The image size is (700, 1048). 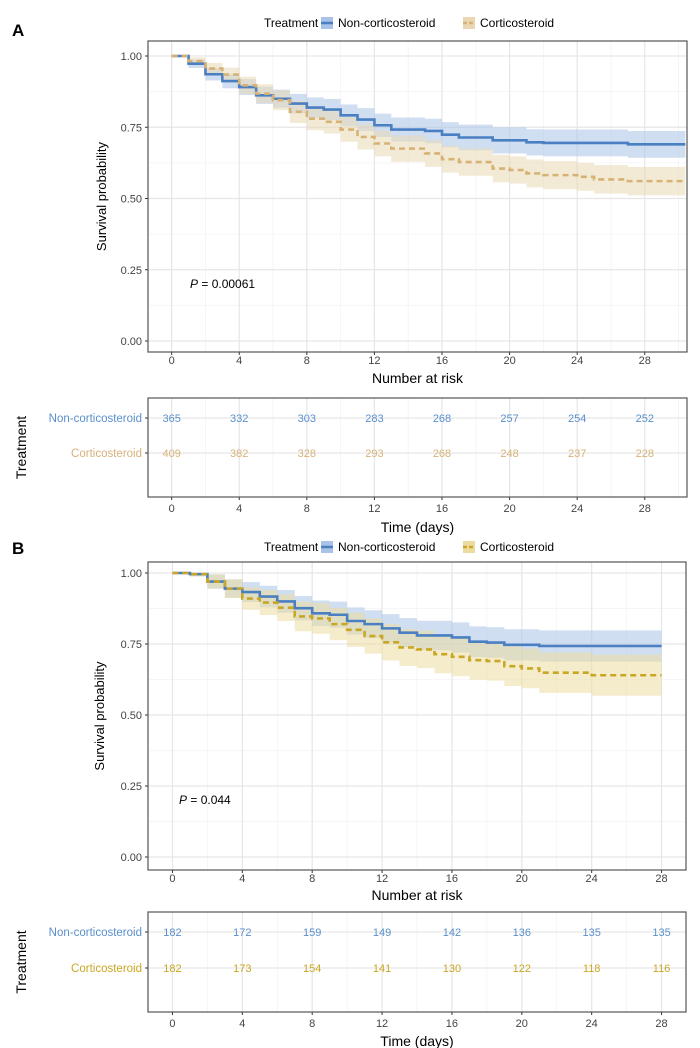 What do you see at coordinates (307, 419) in the screenshot?
I see `risk-count: 303` at bounding box center [307, 419].